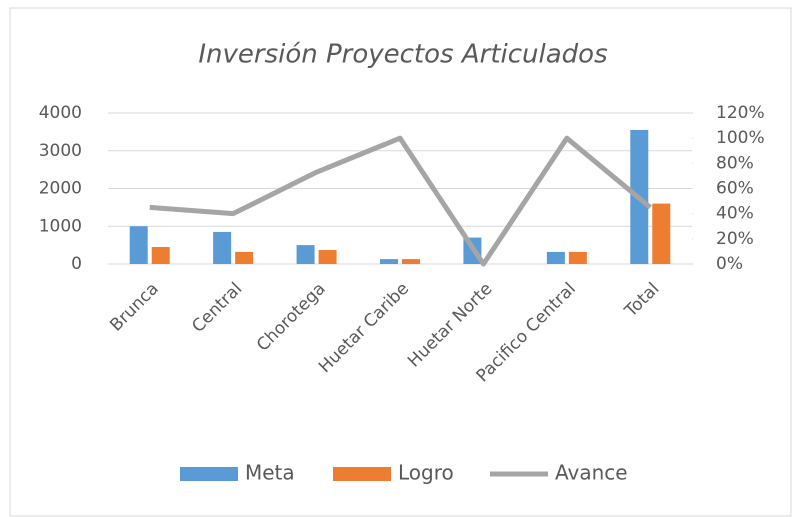 This screenshot has width=792, height=517. I want to click on y-tick-label: 4000, so click(60, 113).